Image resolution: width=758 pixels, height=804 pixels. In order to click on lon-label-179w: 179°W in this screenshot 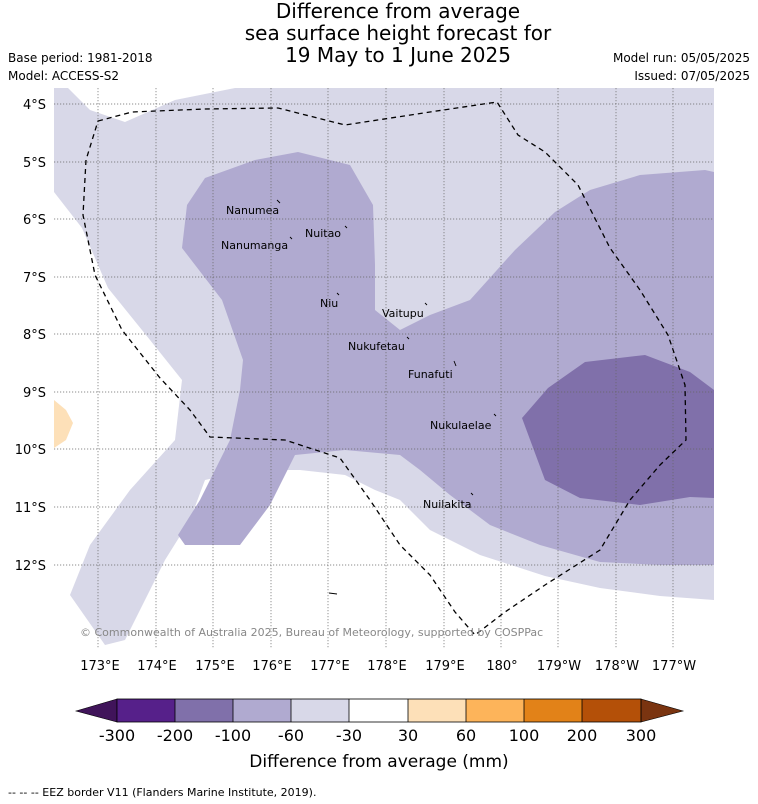, I will do `click(559, 666)`.